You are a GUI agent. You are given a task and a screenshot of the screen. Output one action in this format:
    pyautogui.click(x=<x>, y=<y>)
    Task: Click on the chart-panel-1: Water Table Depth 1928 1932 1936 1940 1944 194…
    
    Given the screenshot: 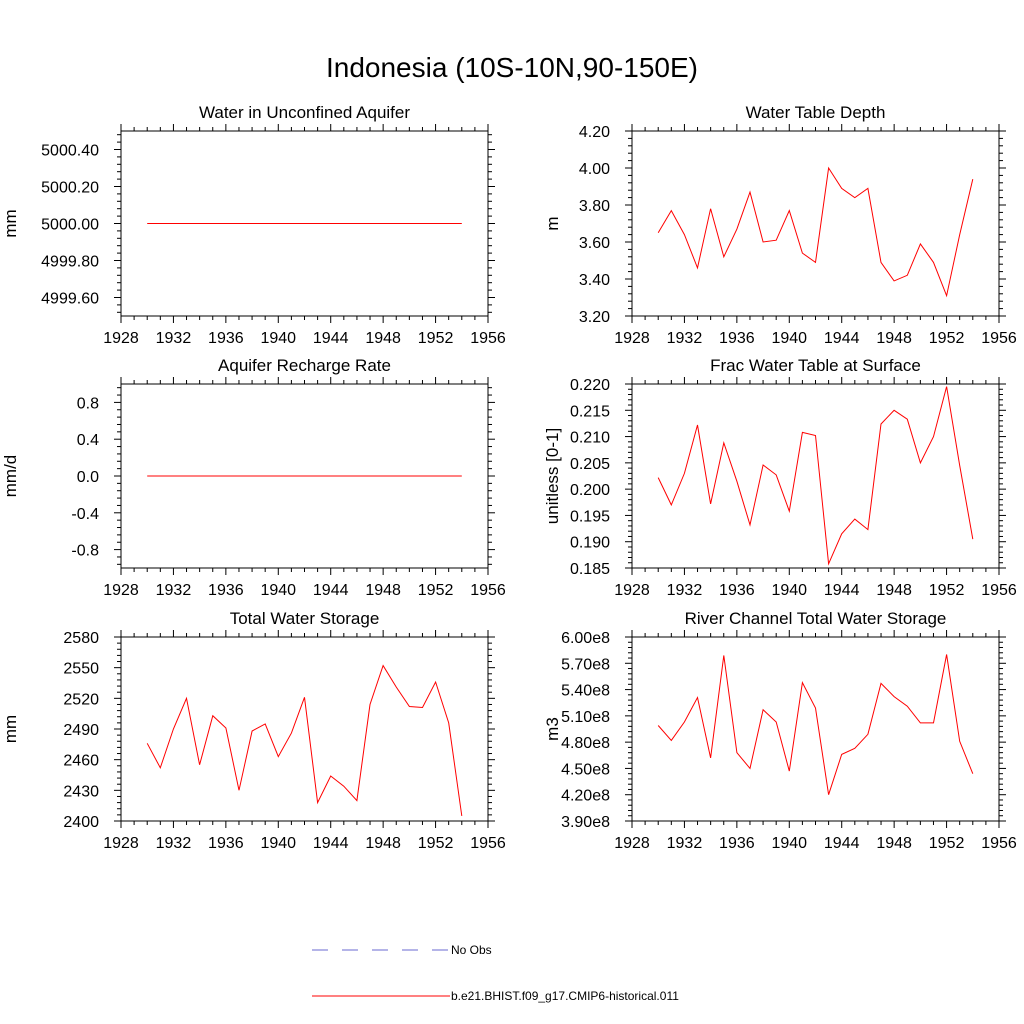 What is the action you would take?
    pyautogui.click(x=780, y=225)
    